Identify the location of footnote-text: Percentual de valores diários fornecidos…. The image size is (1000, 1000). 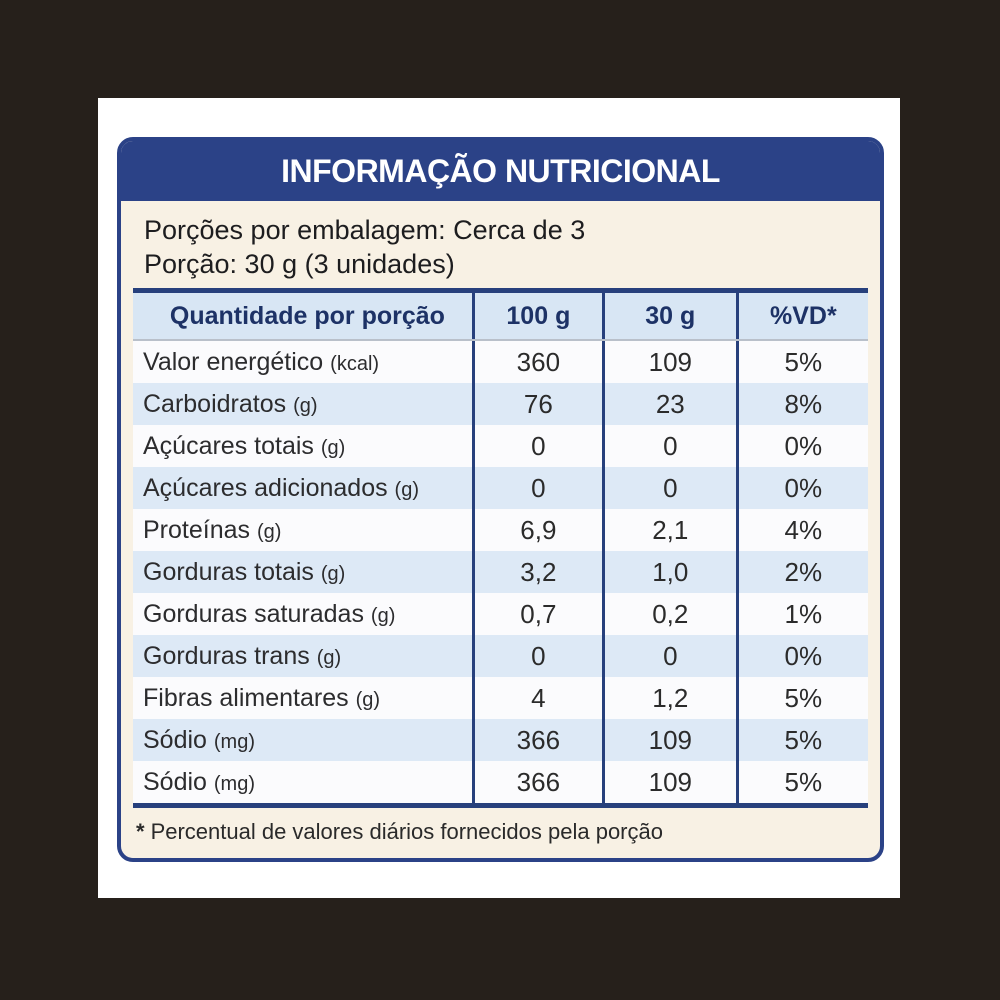
(406, 831).